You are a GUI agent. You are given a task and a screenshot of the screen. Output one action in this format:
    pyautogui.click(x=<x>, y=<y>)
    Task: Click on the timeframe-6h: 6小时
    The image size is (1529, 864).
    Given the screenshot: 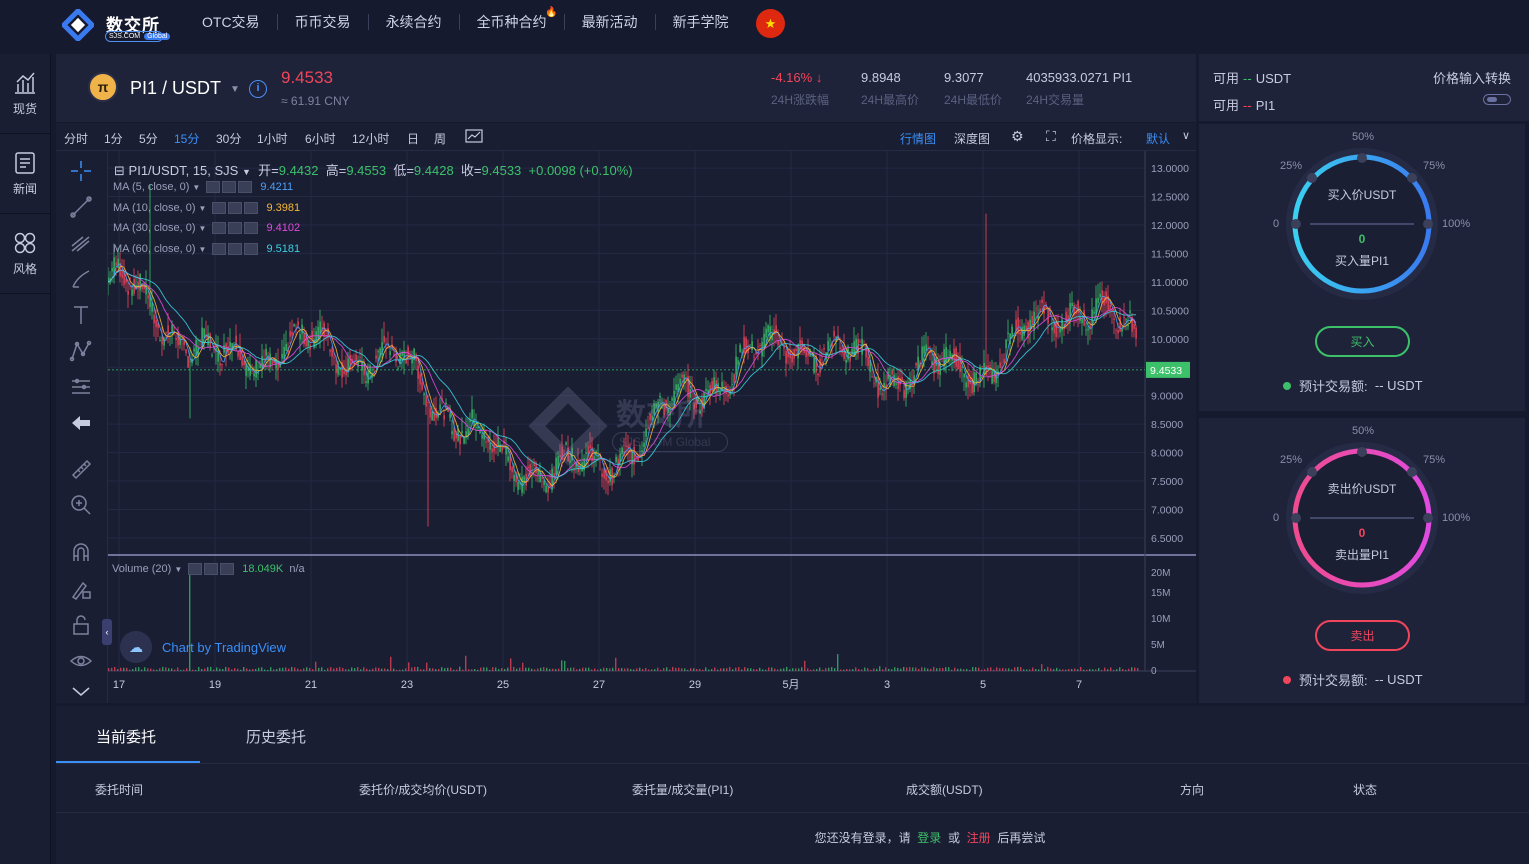 What is the action you would take?
    pyautogui.click(x=320, y=139)
    